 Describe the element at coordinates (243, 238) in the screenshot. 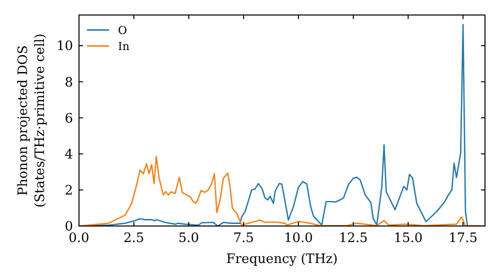

I see `x-tick-label: 7.5` at that location.